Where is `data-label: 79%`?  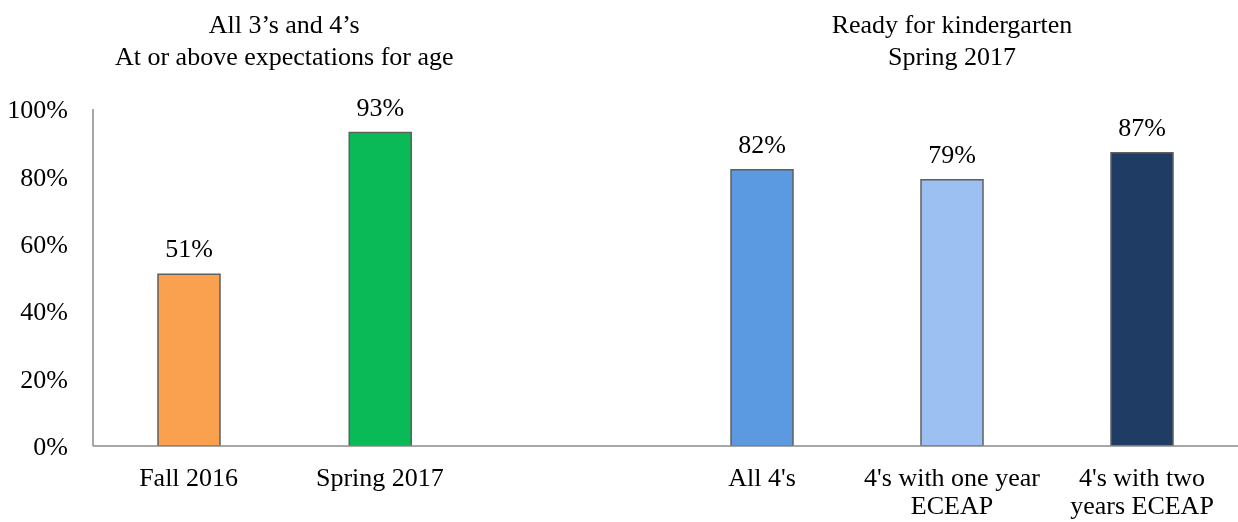 data-label: 79% is located at coordinates (952, 154).